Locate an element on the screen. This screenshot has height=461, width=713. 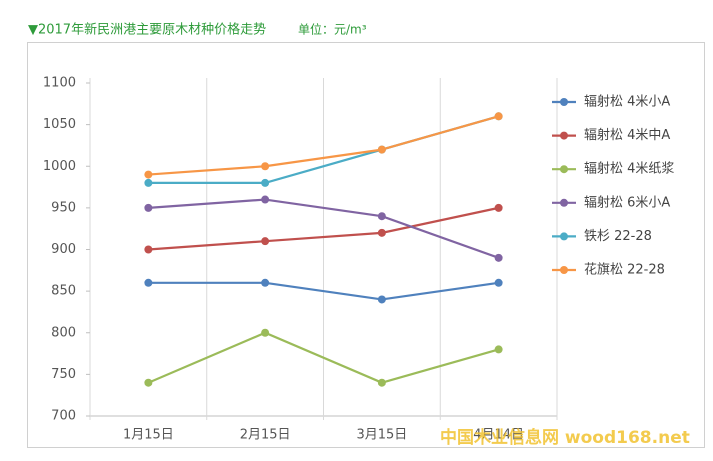
x-tick-label: 4月14日 is located at coordinates (498, 435).